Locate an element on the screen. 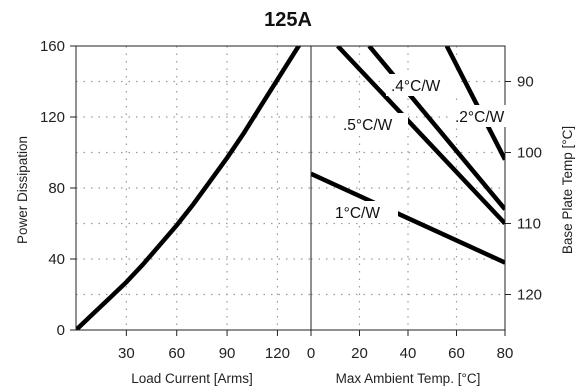  left-xtick-label-1: 60 is located at coordinates (176, 353).